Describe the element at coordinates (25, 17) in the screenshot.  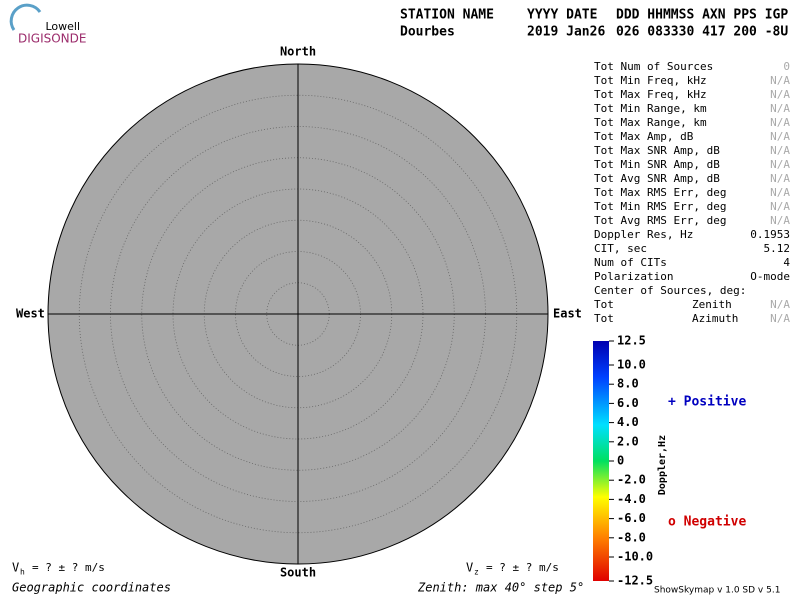
I see `logo-arc` at that location.